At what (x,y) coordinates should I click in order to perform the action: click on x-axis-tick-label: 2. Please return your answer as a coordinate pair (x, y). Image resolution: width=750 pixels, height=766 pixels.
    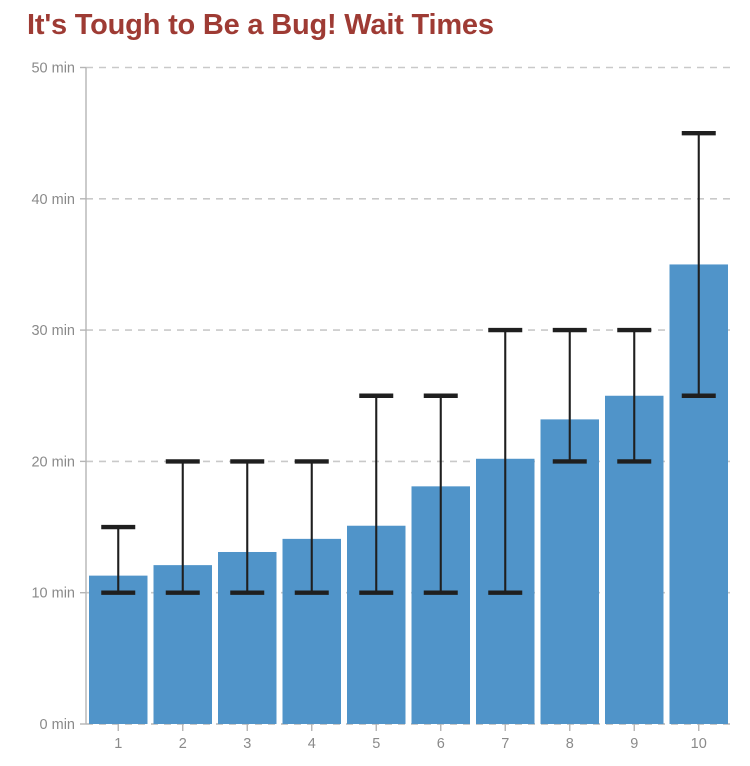
    Looking at the image, I should click on (183, 744).